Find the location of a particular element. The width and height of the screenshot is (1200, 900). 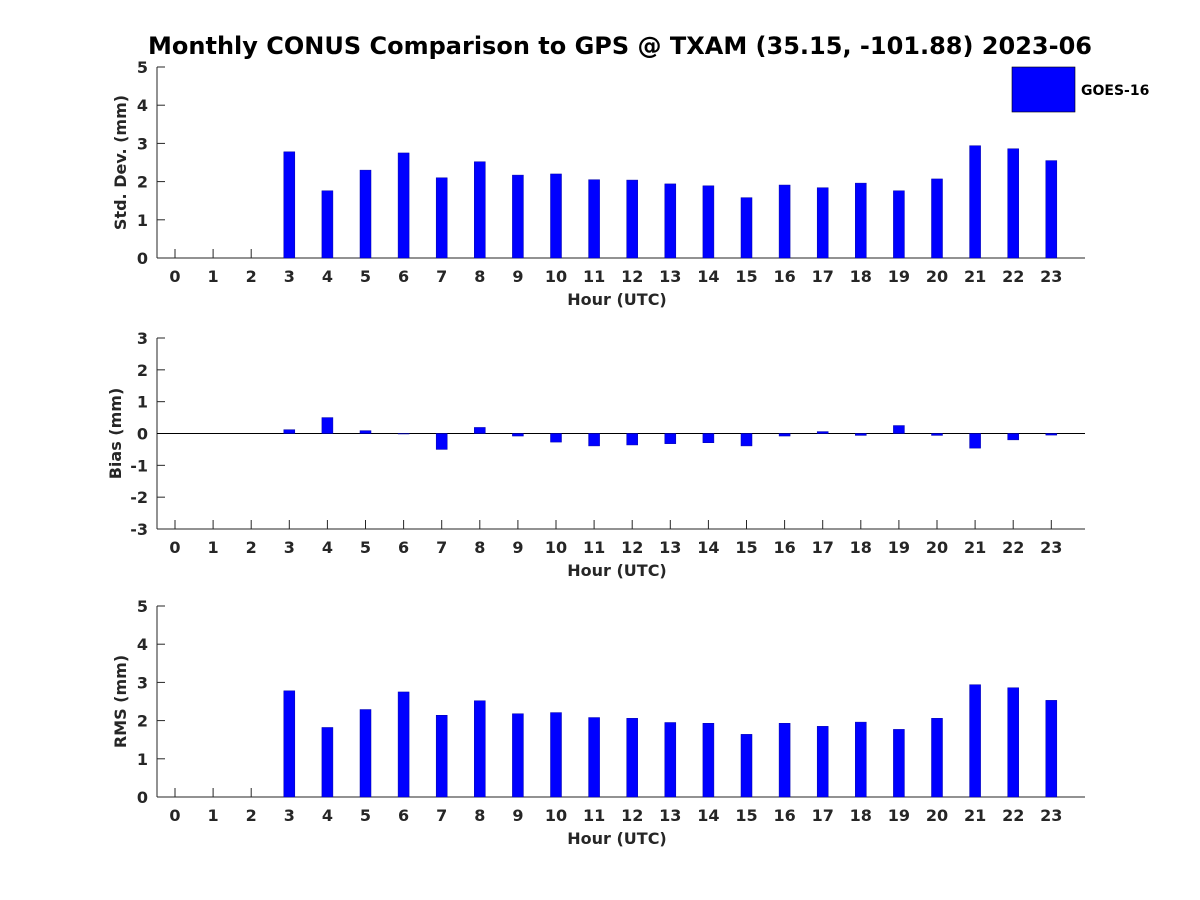

legend: GOES-16 is located at coordinates (1080, 89).